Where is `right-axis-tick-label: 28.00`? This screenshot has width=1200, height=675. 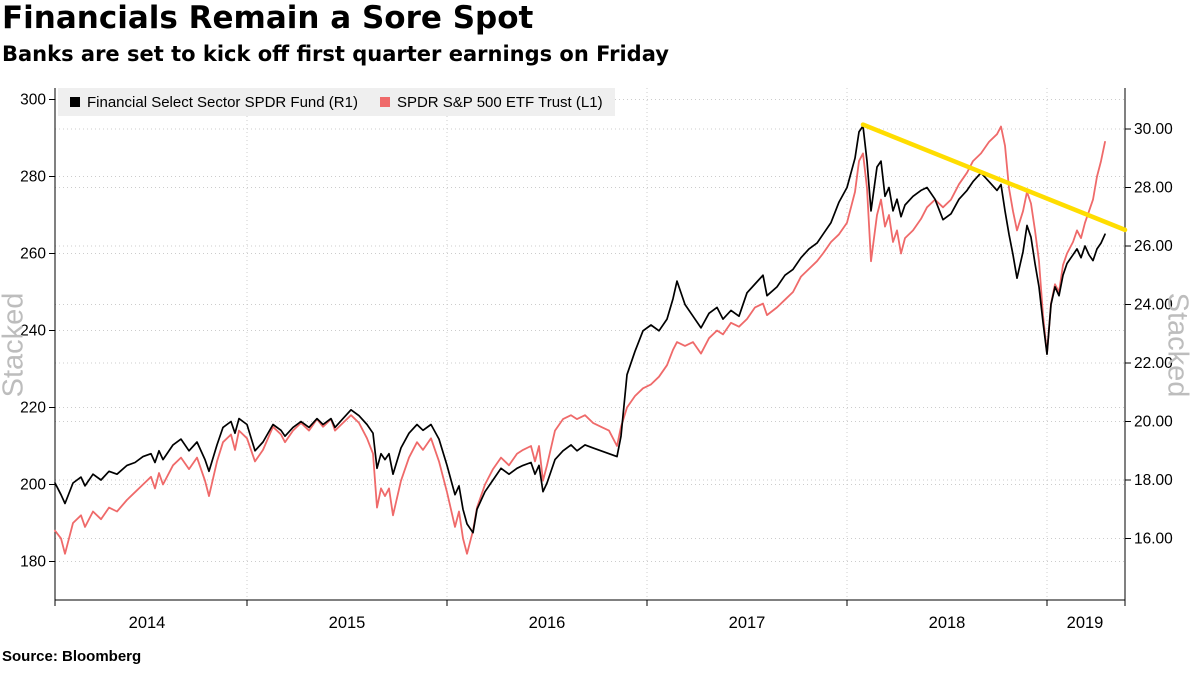 right-axis-tick-label: 28.00 is located at coordinates (1153, 187).